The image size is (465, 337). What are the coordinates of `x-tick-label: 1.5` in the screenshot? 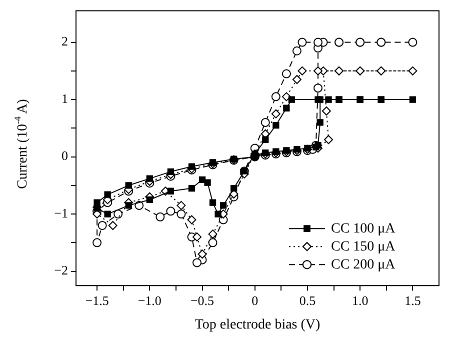 It's located at (412, 300).